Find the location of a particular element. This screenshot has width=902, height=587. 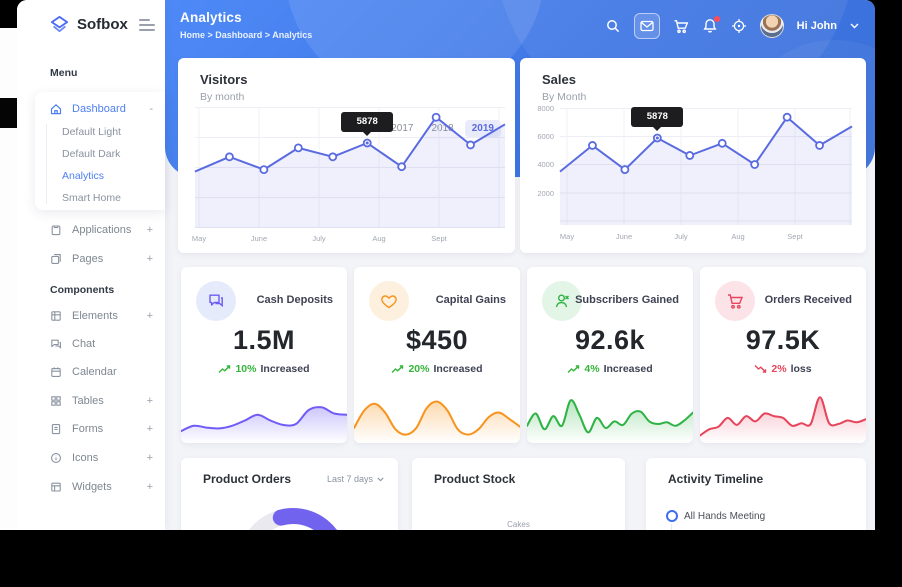

sidebar-item-chat: Chat is located at coordinates (91, 344).